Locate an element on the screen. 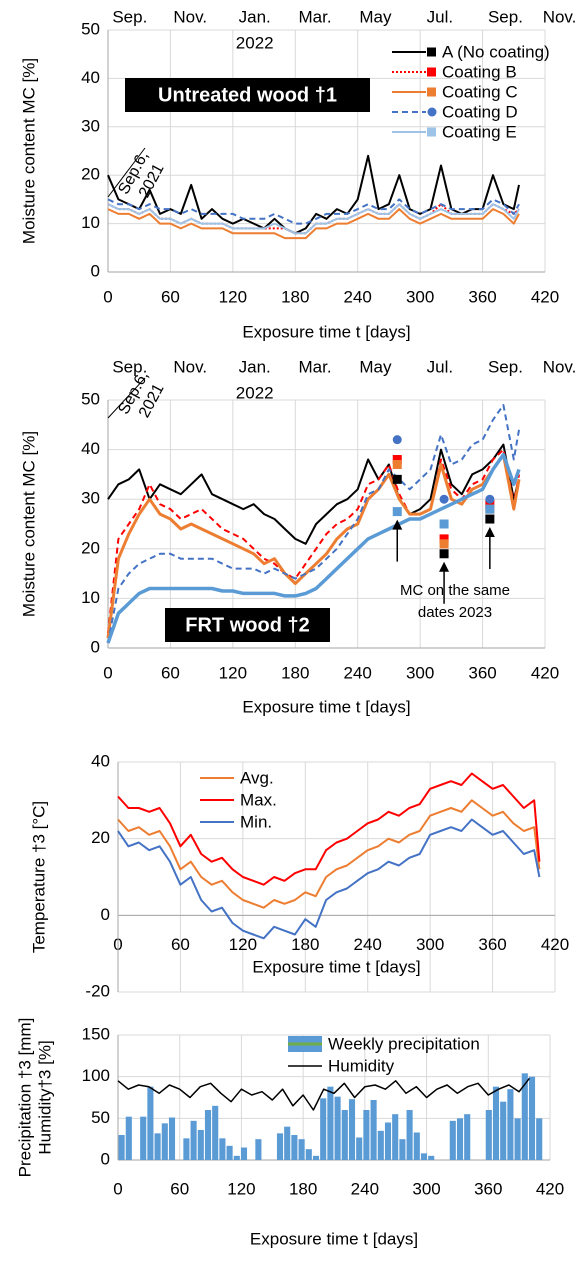 Image resolution: width=585 pixels, height=1287 pixels. legend-label: Coating D is located at coordinates (480, 111).